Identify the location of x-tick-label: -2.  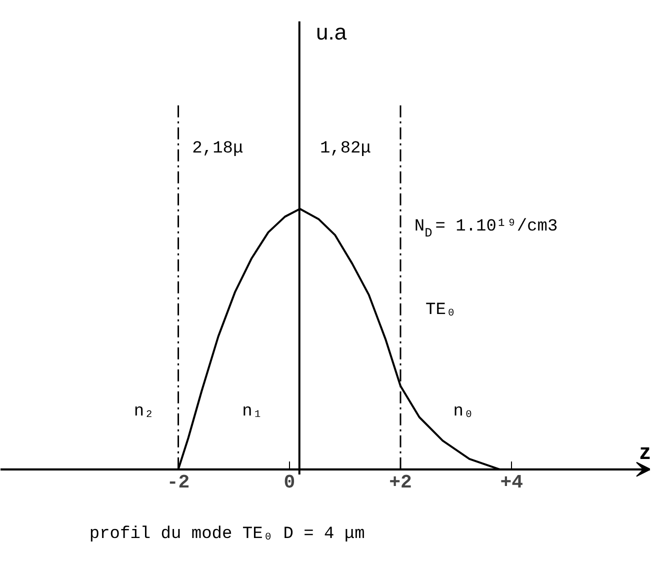
(178, 482).